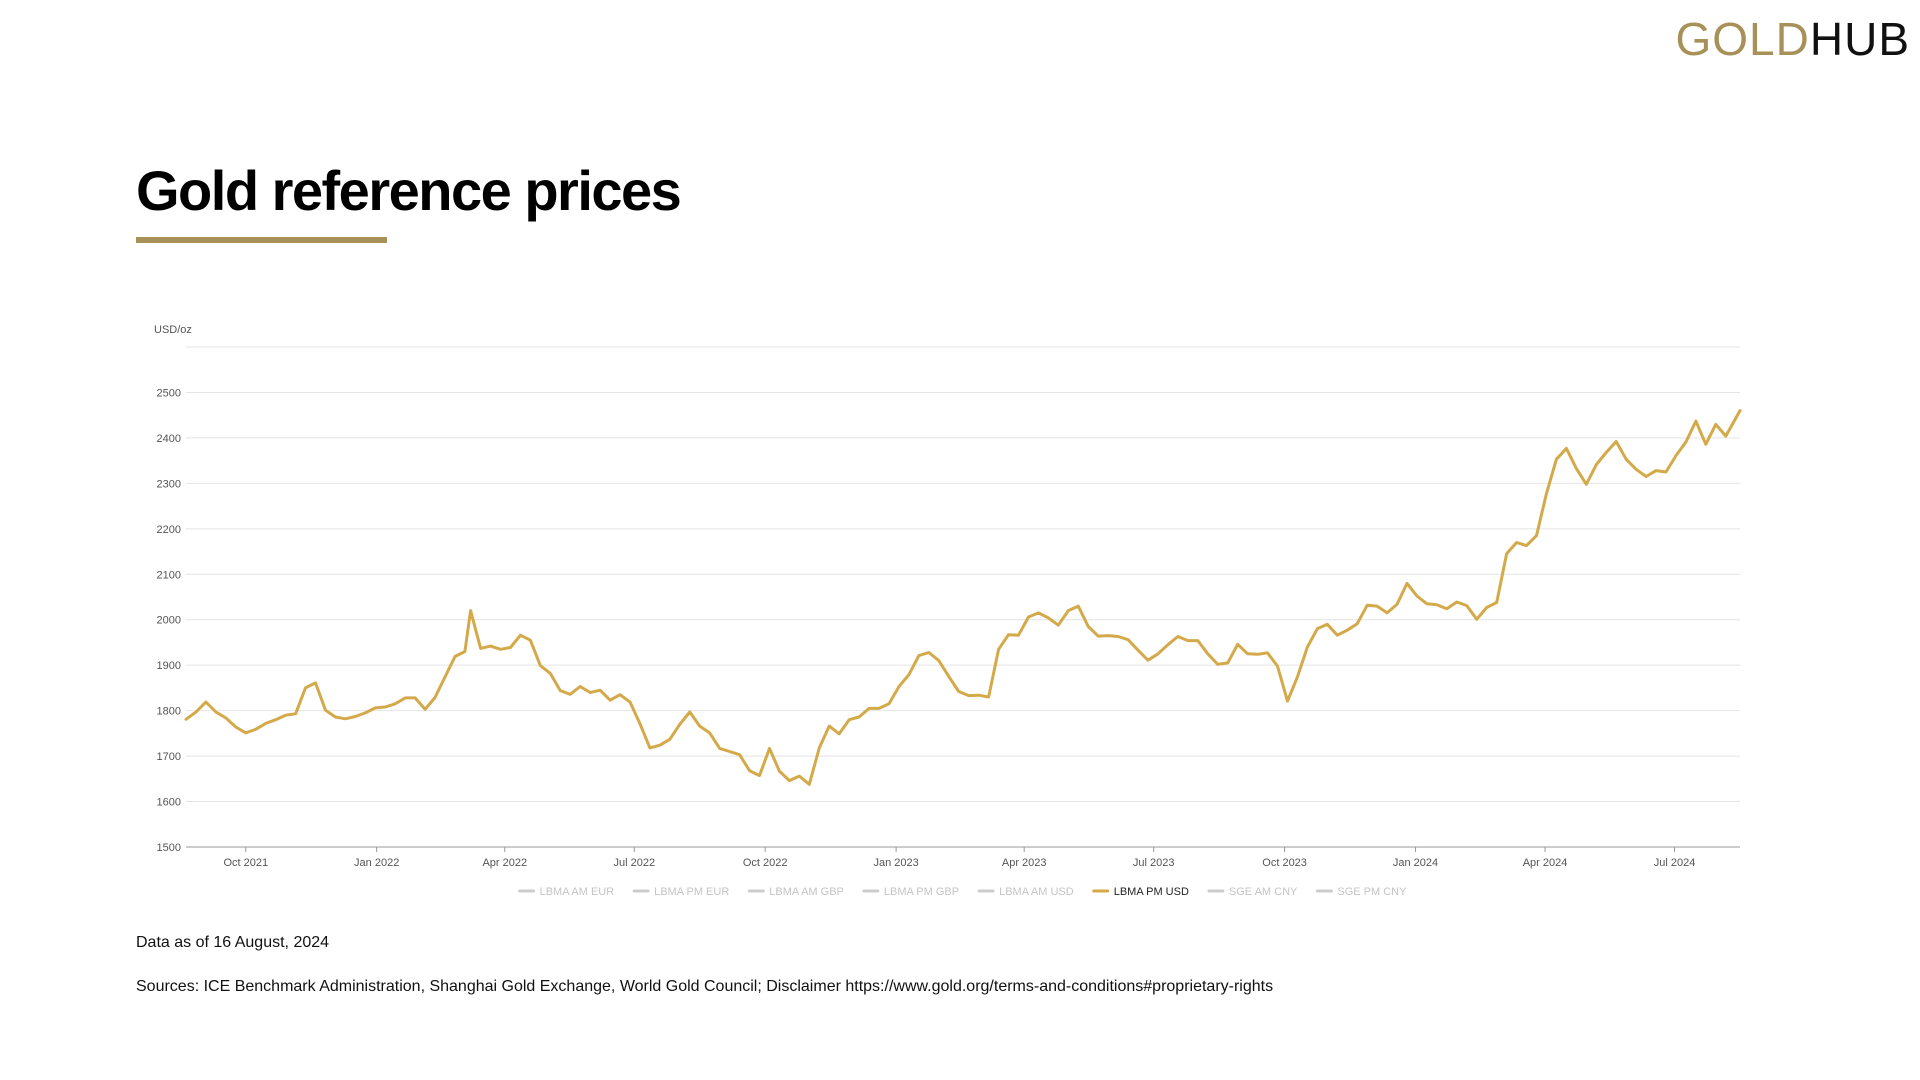  I want to click on x-tick-label: Jan 2022, so click(376, 863).